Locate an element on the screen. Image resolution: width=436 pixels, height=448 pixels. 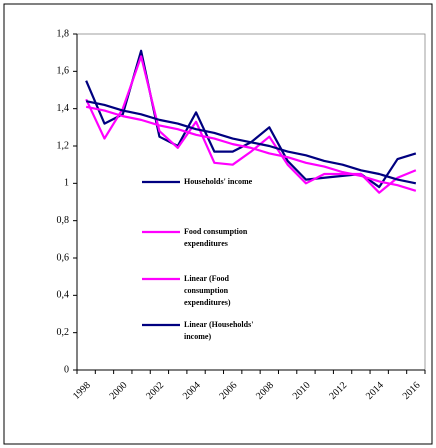
y-tick-label: 1,6 is located at coordinates (63, 71).